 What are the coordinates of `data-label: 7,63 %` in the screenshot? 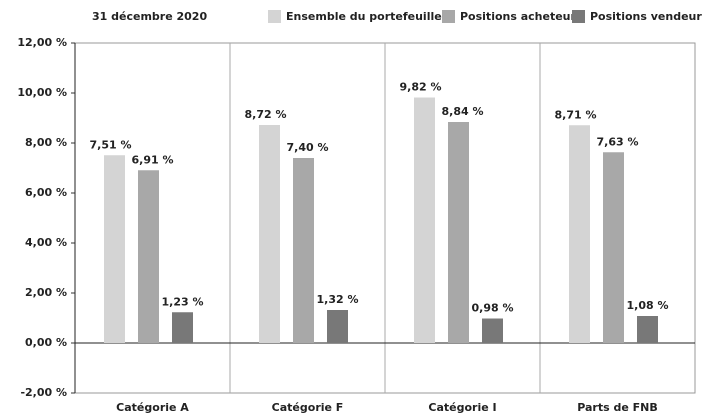 It's located at (618, 141).